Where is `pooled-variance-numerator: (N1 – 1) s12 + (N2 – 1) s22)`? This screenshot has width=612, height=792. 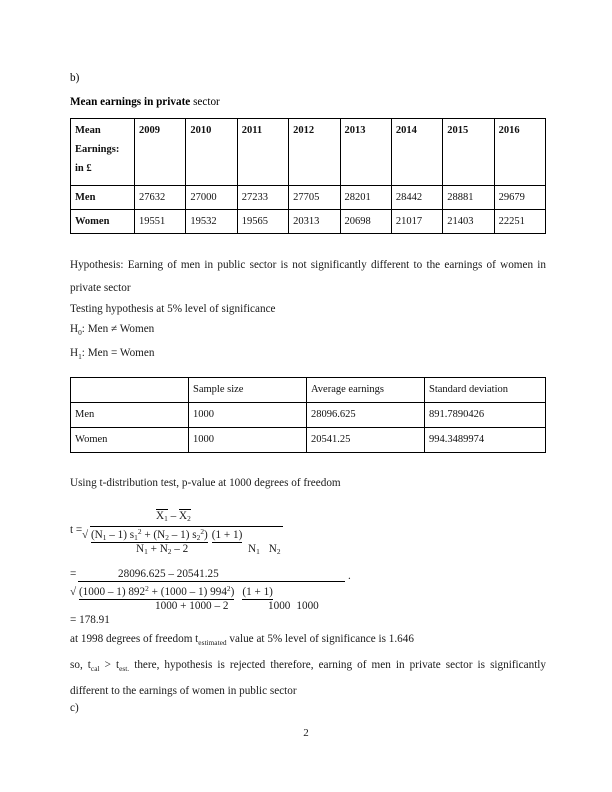 pooled-variance-numerator: (N1 – 1) s12 + (N2 – 1) s22) is located at coordinates (149, 535).